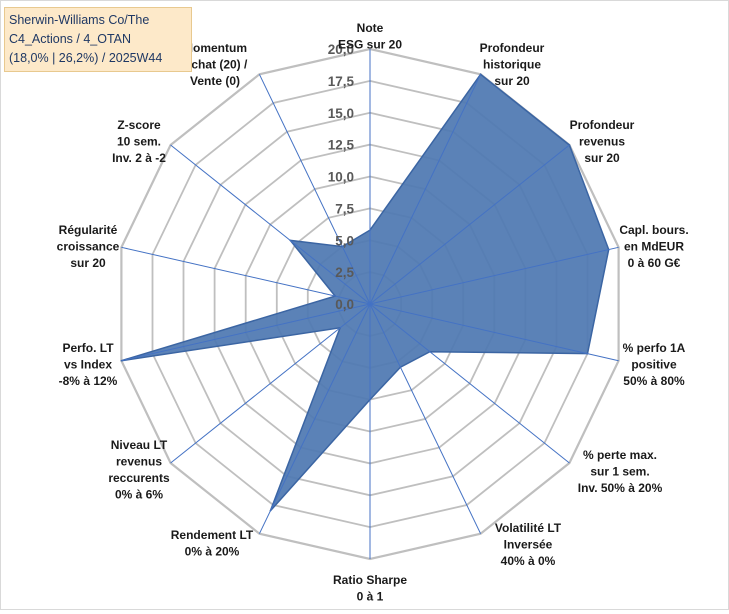 This screenshot has width=729, height=614. I want to click on tick-label: 7,5, so click(344, 208).